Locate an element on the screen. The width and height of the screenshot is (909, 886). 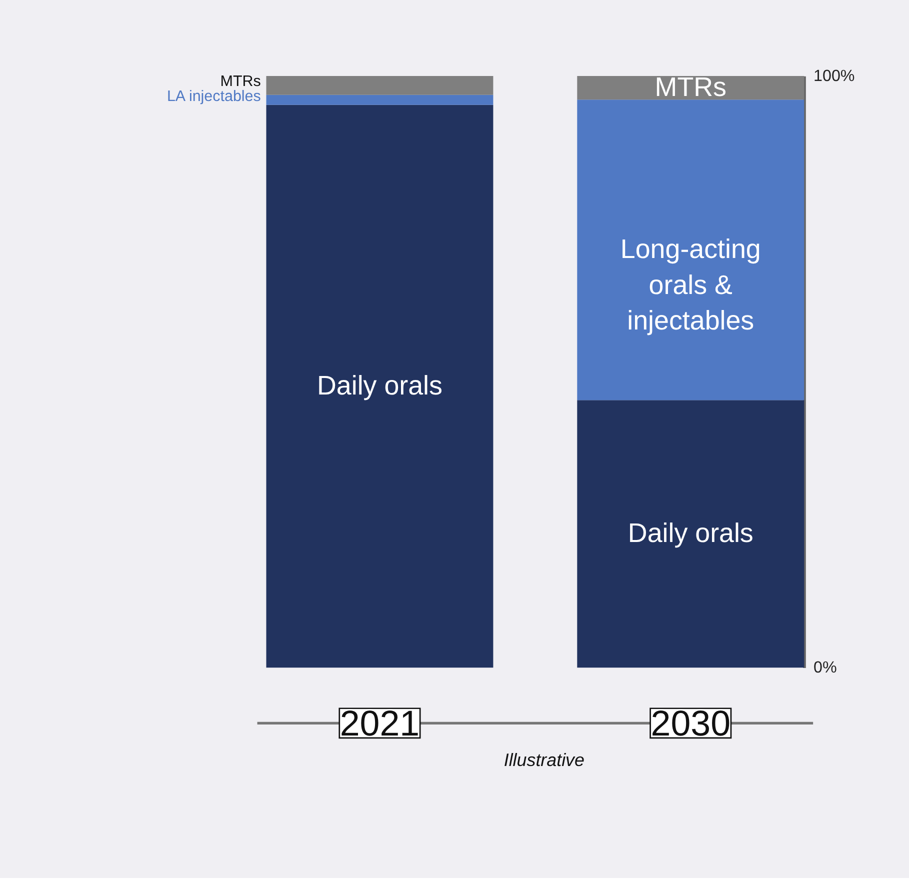
series-label: Long-acting orals & injectables is located at coordinates (690, 285).